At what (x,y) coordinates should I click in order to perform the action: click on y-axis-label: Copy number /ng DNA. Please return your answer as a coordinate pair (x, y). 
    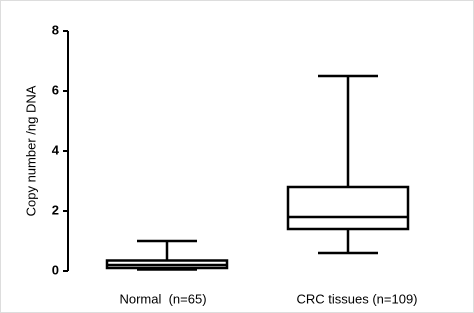
    Looking at the image, I should click on (30, 150).